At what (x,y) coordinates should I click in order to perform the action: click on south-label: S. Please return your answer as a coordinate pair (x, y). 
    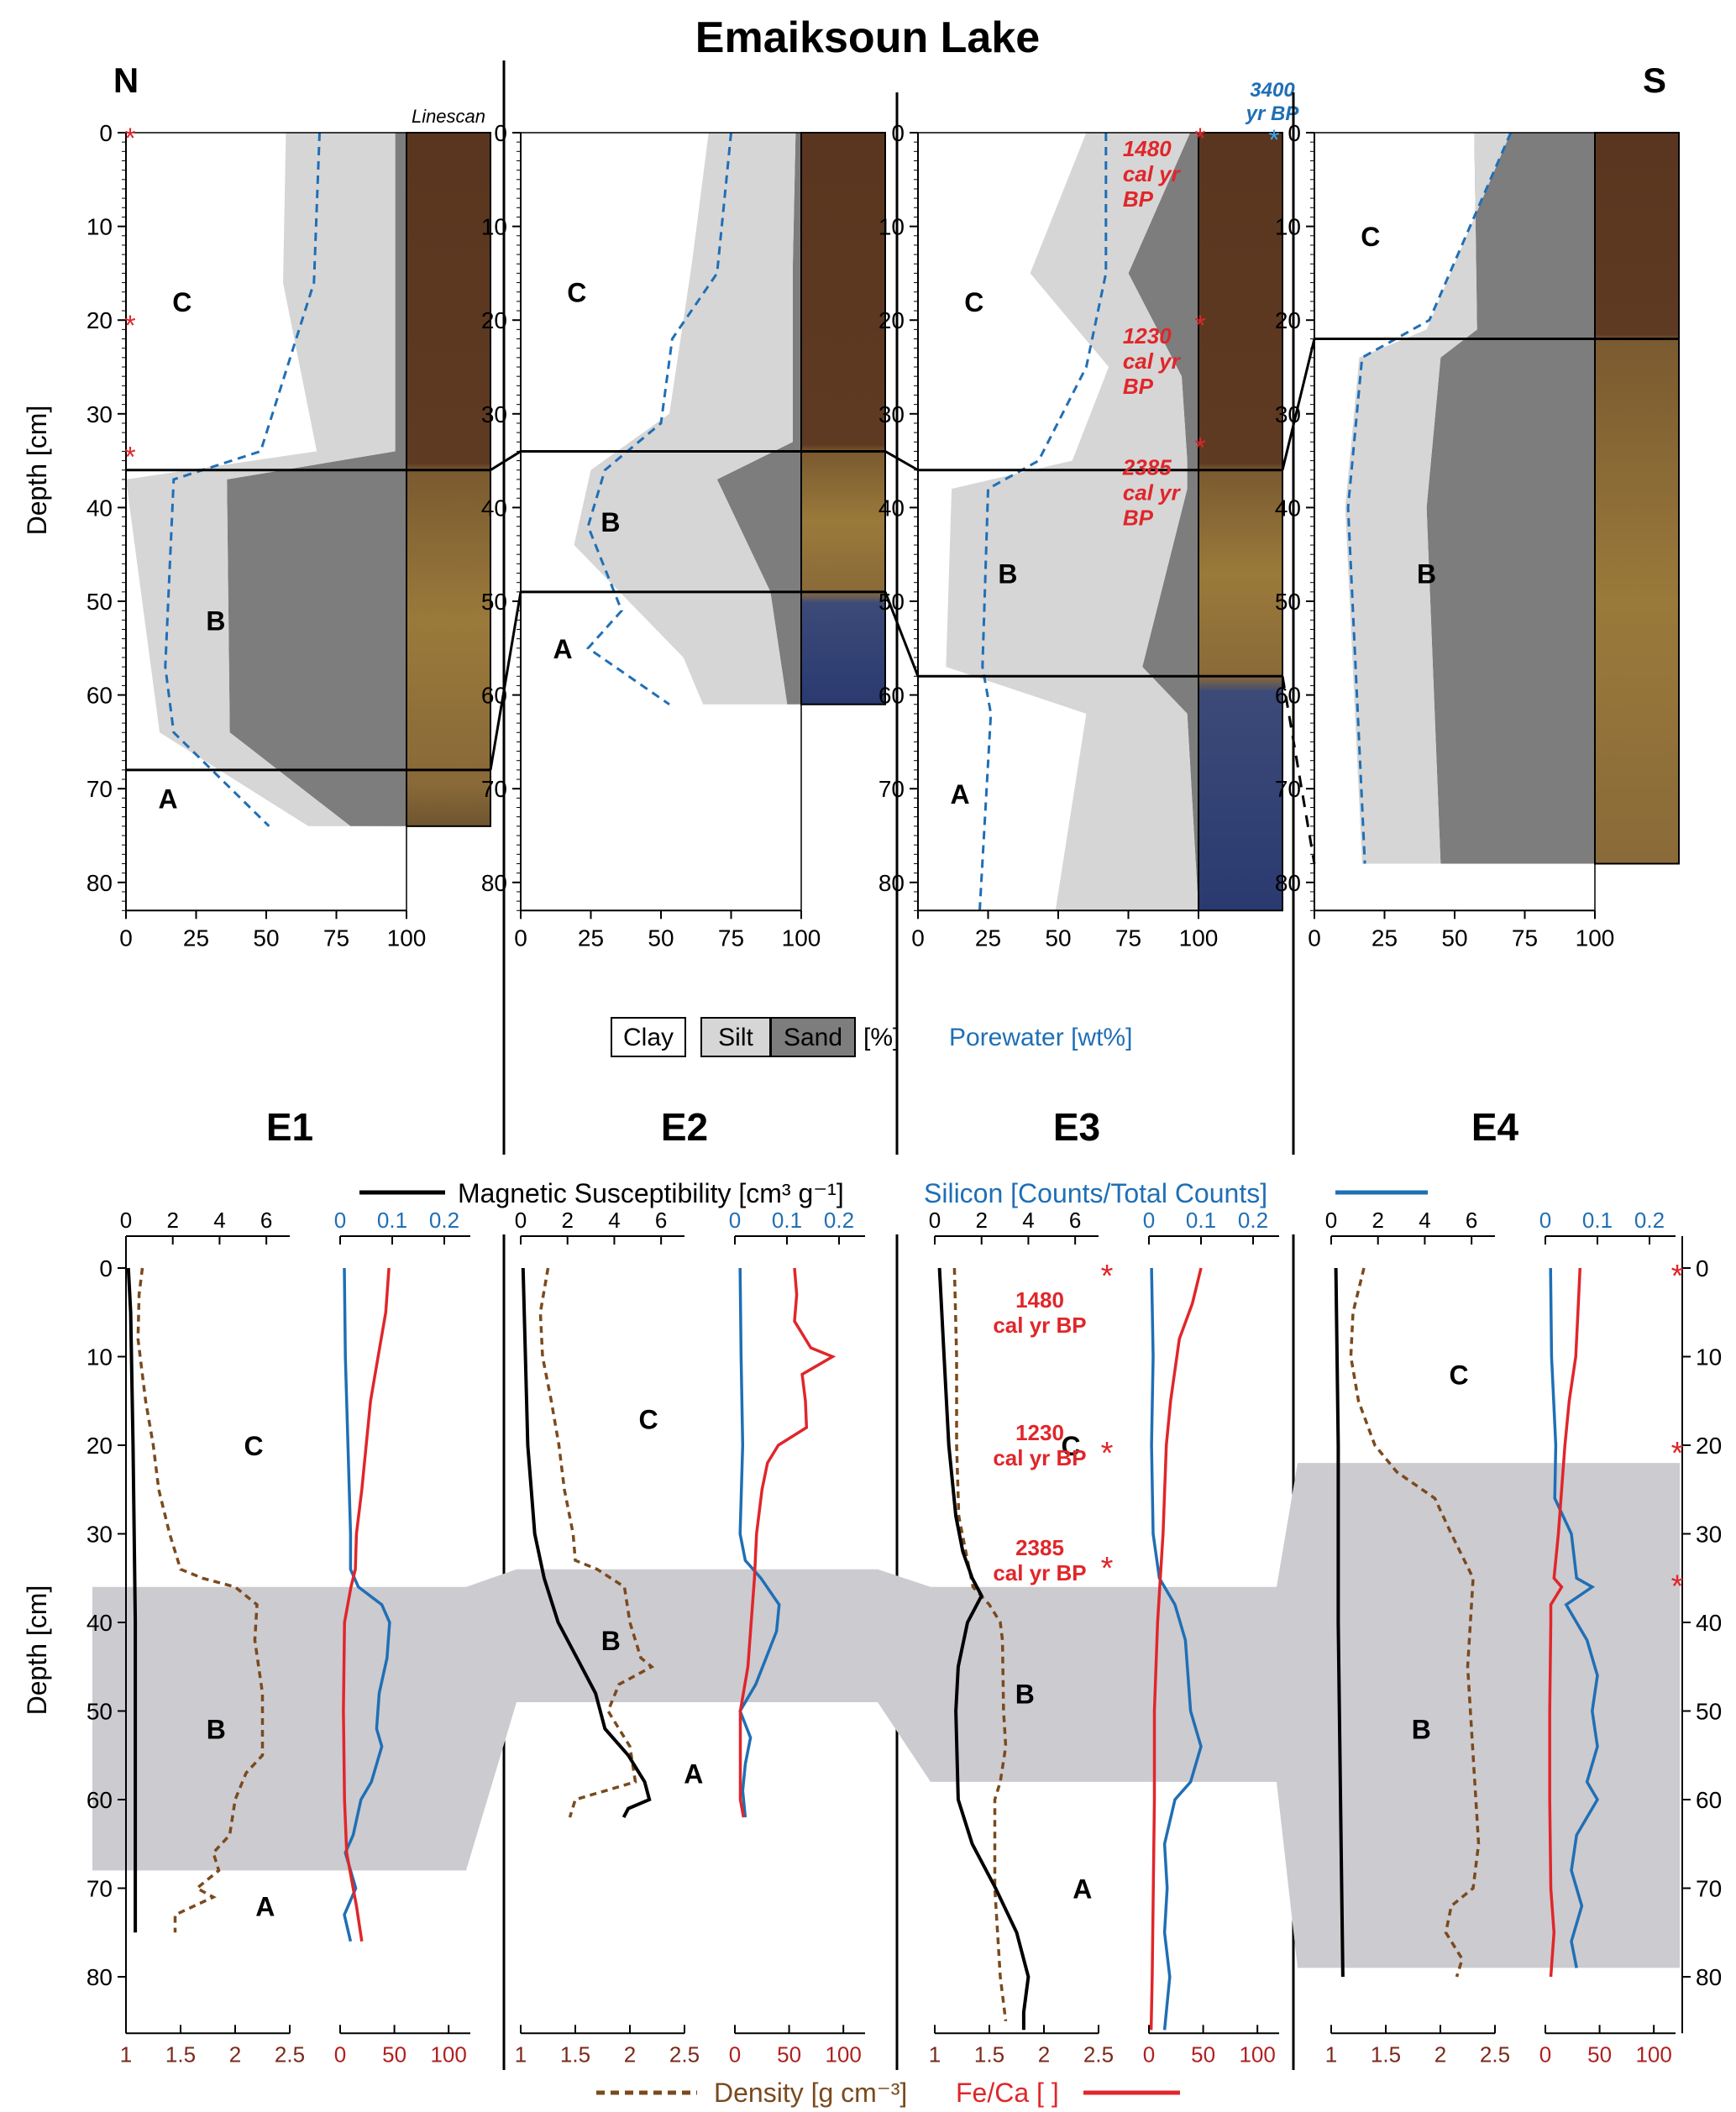
    Looking at the image, I should click on (1654, 80).